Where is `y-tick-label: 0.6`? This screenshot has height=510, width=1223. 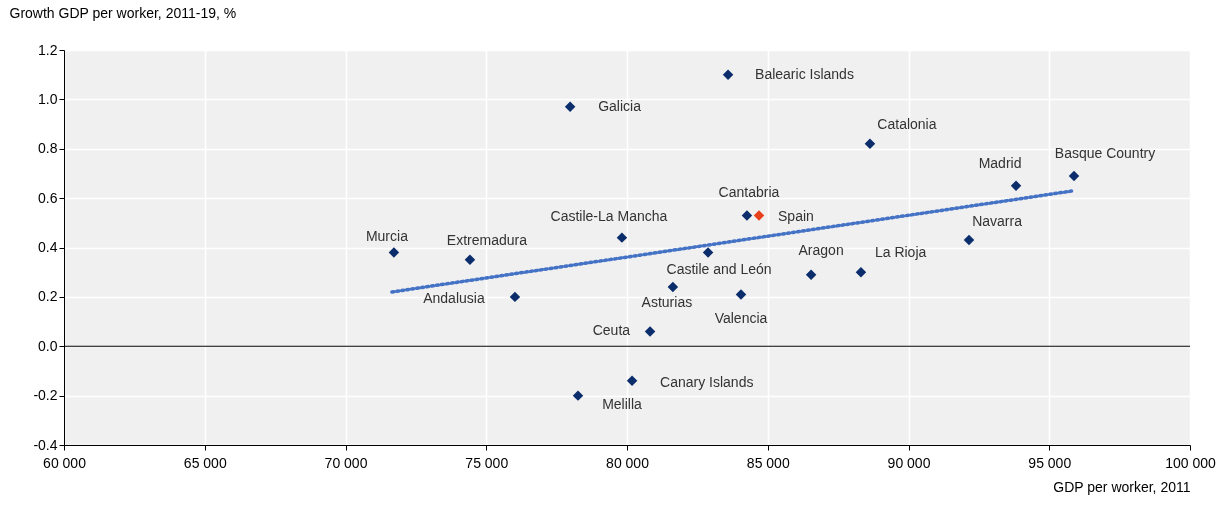
y-tick-label: 0.6 is located at coordinates (48, 197).